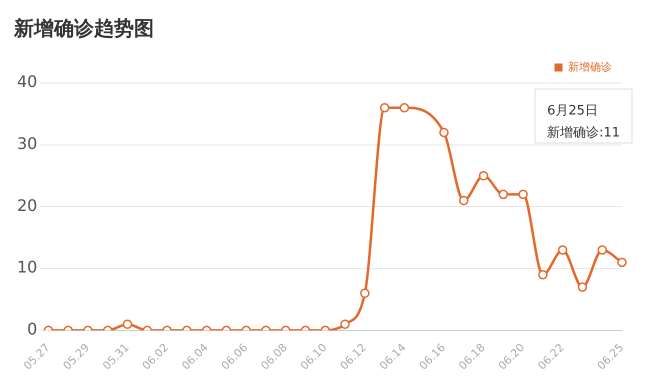 Image resolution: width=650 pixels, height=384 pixels. What do you see at coordinates (590, 67) in the screenshot?
I see `legend-label: 新增确诊` at bounding box center [590, 67].